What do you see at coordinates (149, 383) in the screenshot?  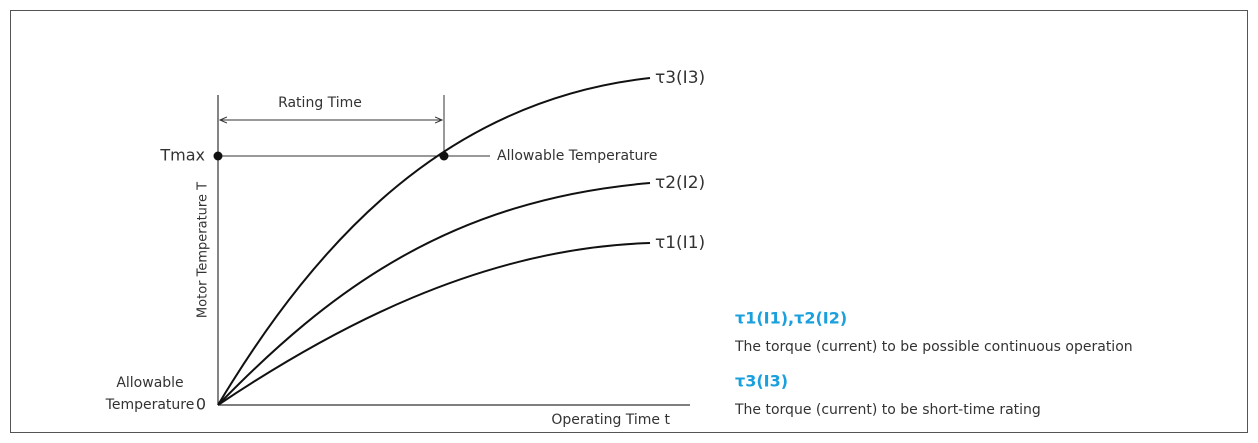 I see `origin-label: Allowable` at bounding box center [149, 383].